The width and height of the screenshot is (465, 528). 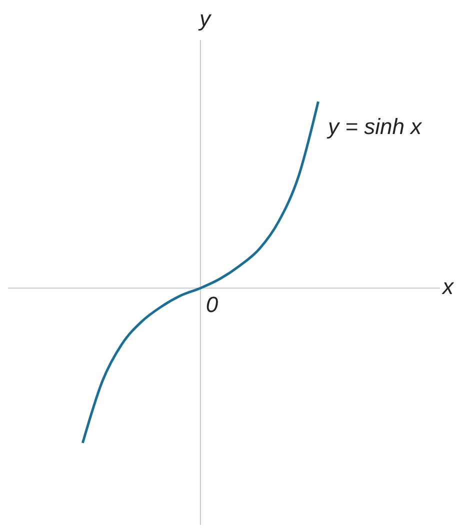 I want to click on curve-label: y = sinh x, so click(x=375, y=127).